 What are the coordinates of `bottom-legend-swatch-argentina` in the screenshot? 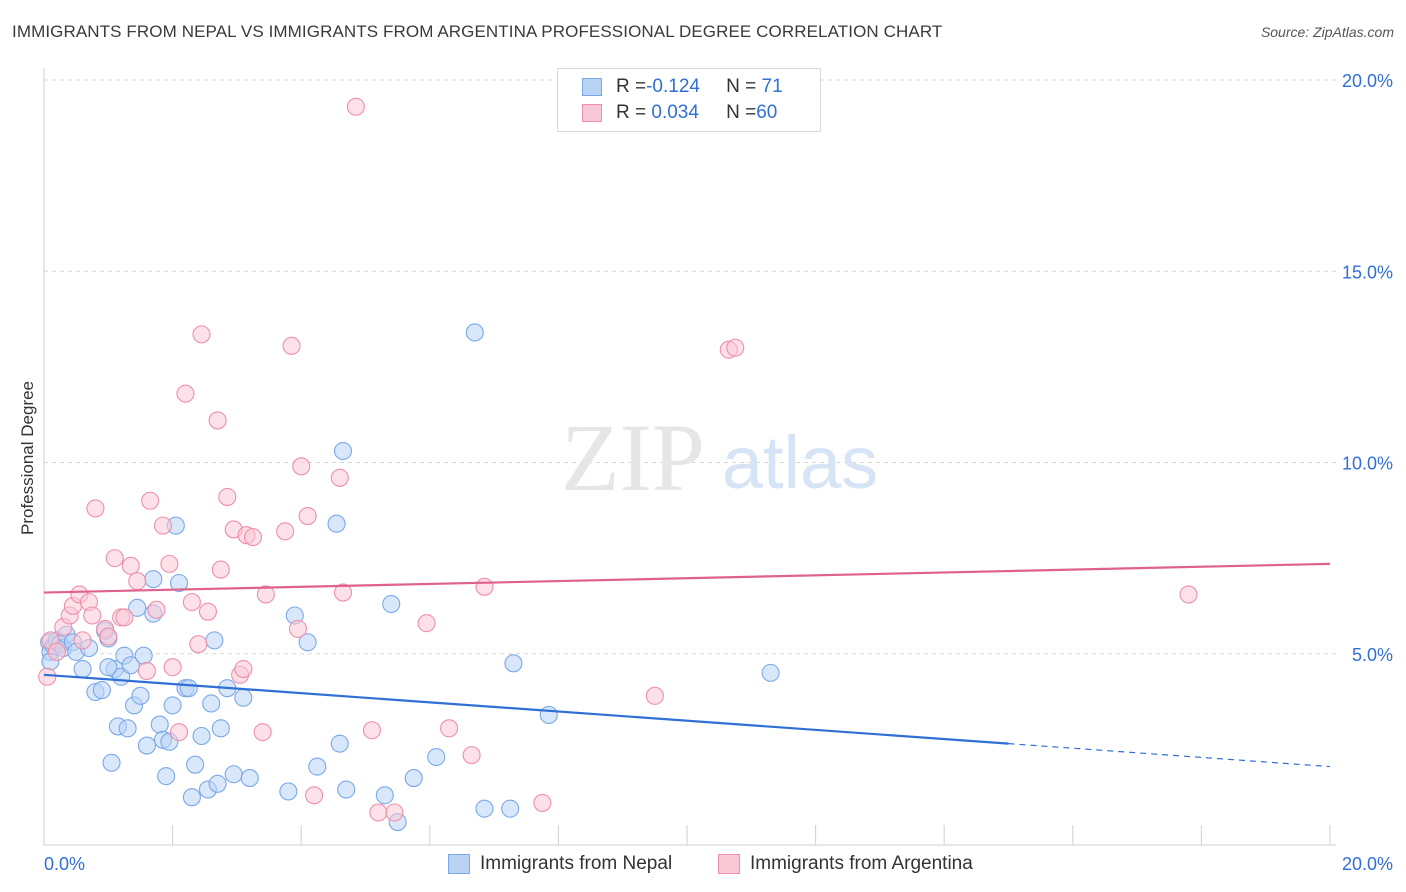 It's located at (729, 864).